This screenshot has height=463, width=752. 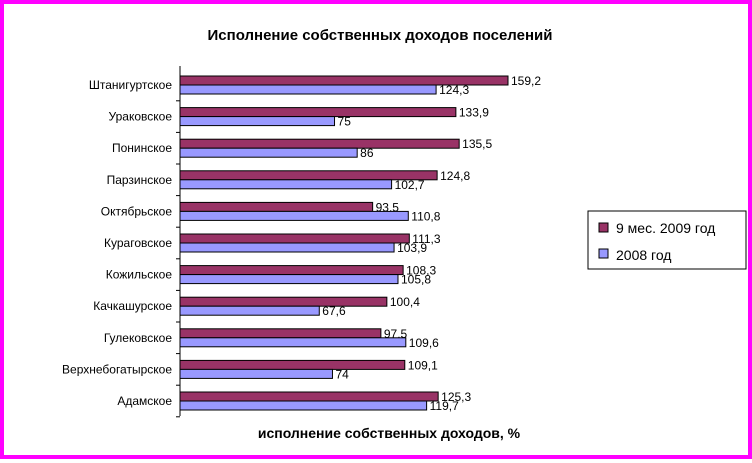 I want to click on x-axis-title: исполнение собственных доходов, %, so click(x=389, y=433).